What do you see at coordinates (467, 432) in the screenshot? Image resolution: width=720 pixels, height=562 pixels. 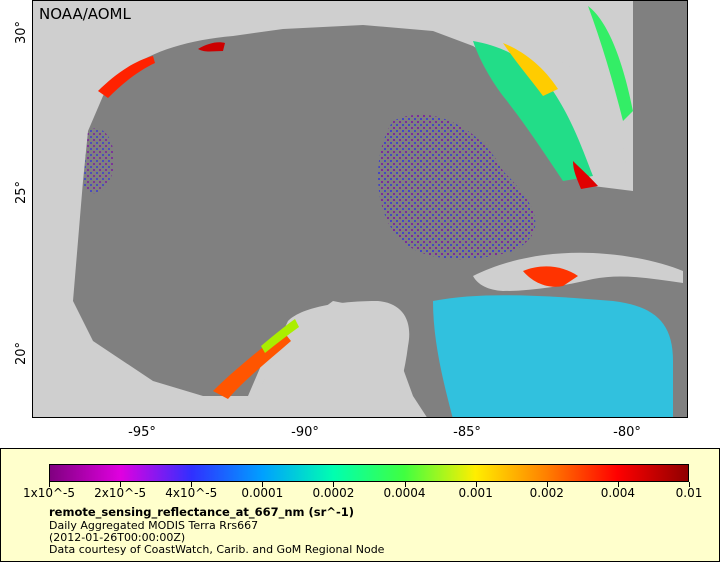 I see `lon-tick-label: -85°` at bounding box center [467, 432].